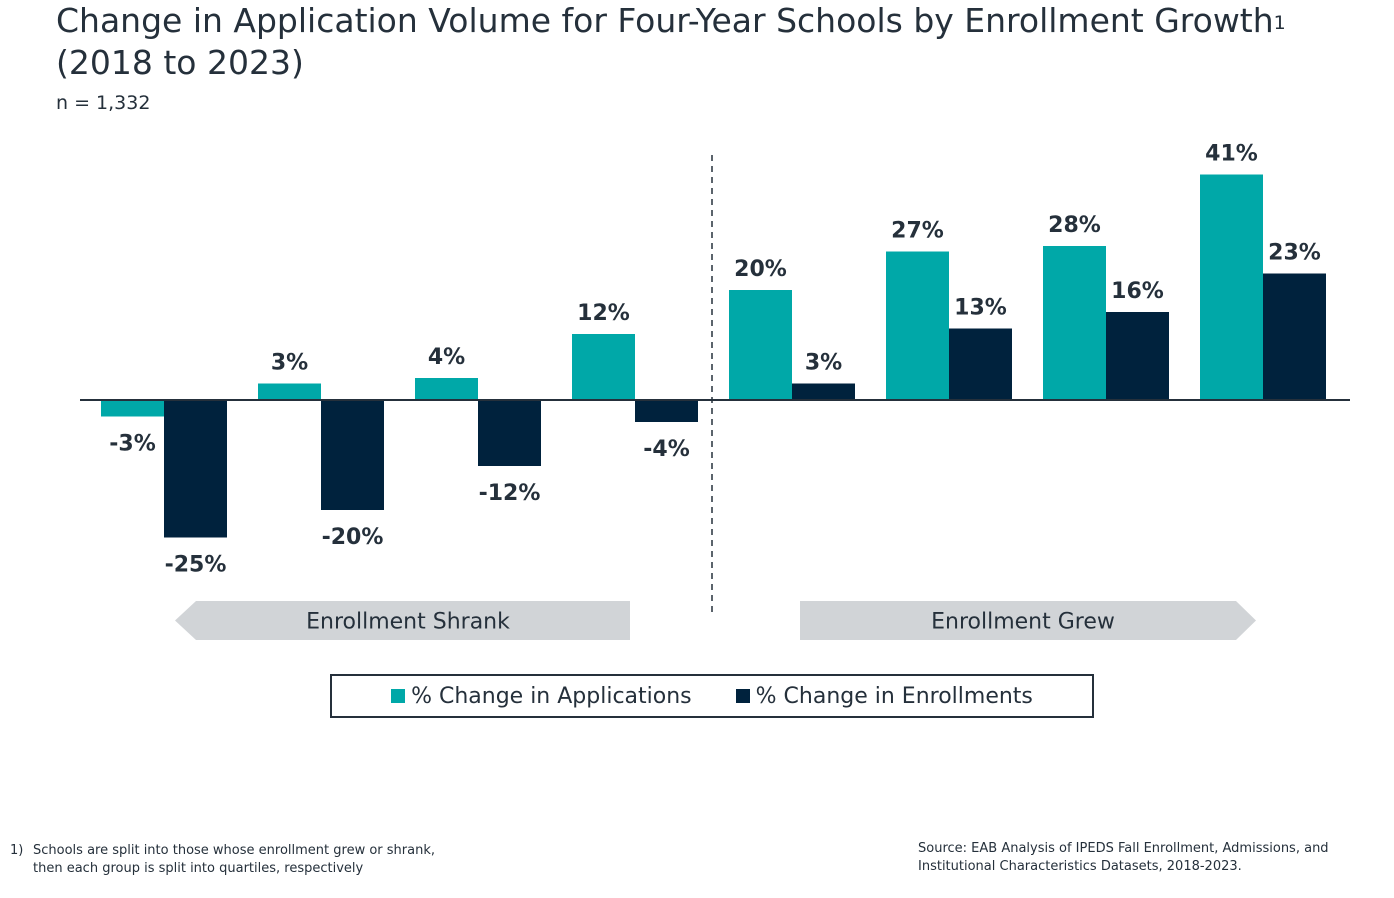  Describe the element at coordinates (603, 313) in the screenshot. I see `applications-data-label-4: 12%` at that location.